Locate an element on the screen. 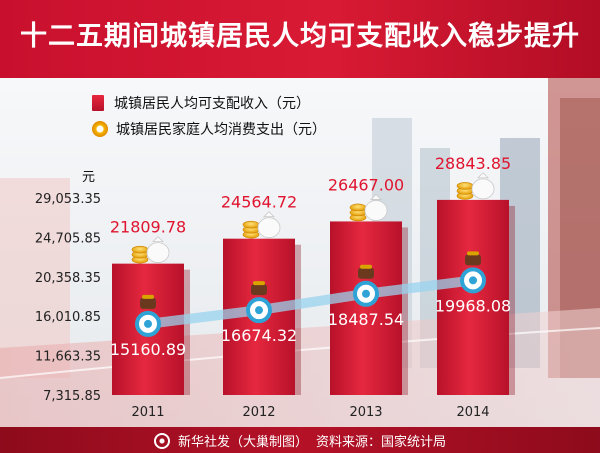 The height and width of the screenshot is (453, 600). y-axis-unit: 元 is located at coordinates (89, 177).